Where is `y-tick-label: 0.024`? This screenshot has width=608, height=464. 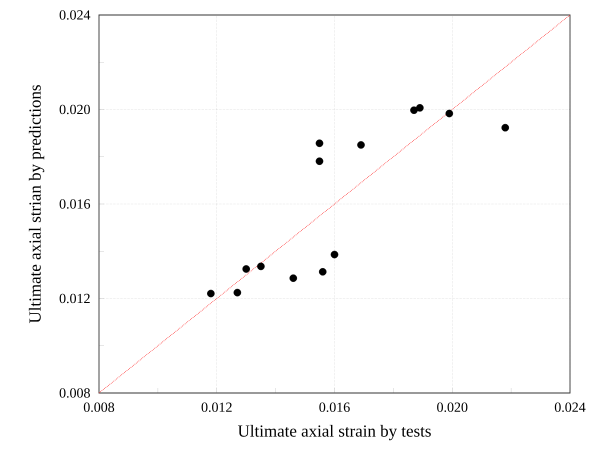
y-tick-label: 0.024 is located at coordinates (75, 15).